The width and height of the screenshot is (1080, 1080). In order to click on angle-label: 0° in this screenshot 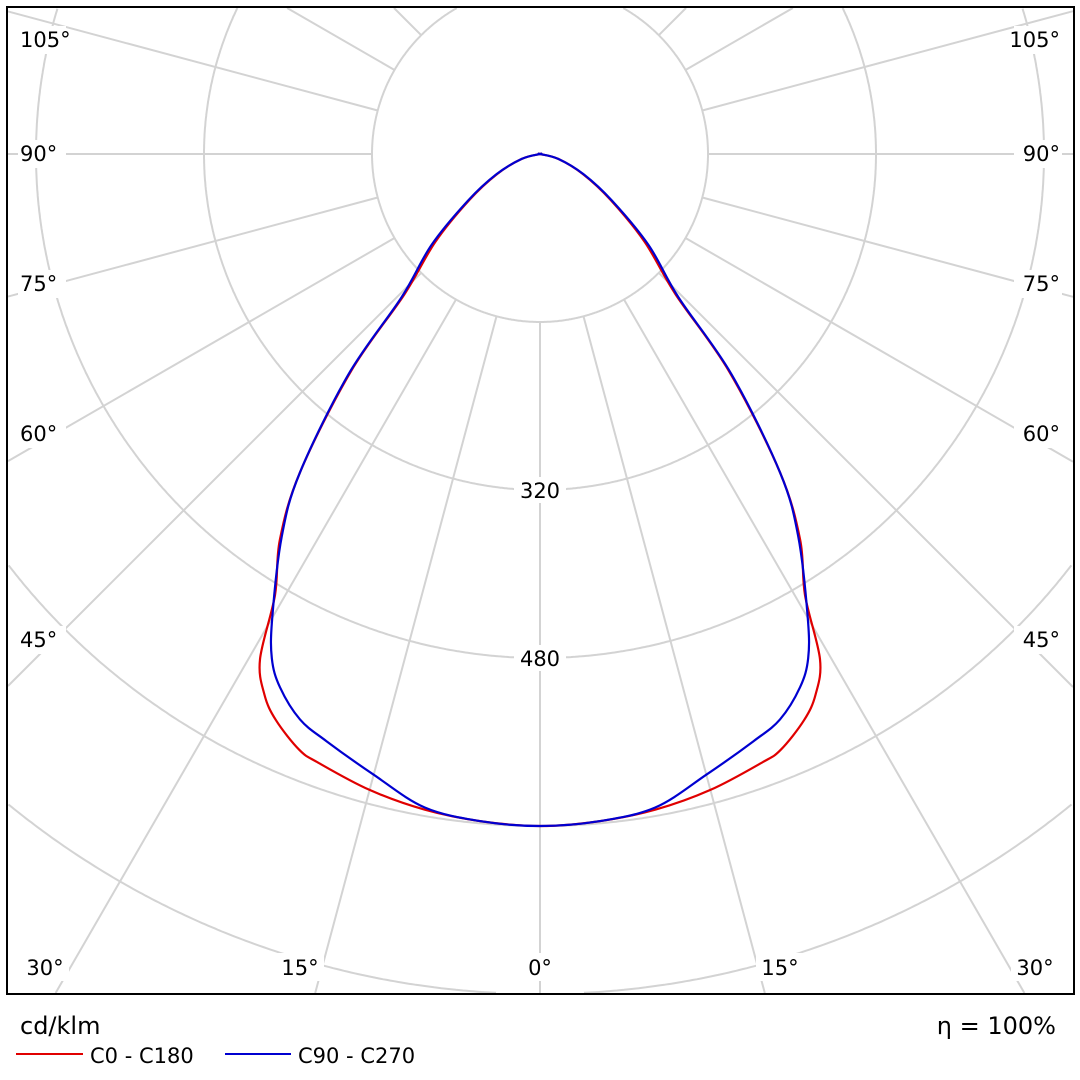, I will do `click(540, 968)`.